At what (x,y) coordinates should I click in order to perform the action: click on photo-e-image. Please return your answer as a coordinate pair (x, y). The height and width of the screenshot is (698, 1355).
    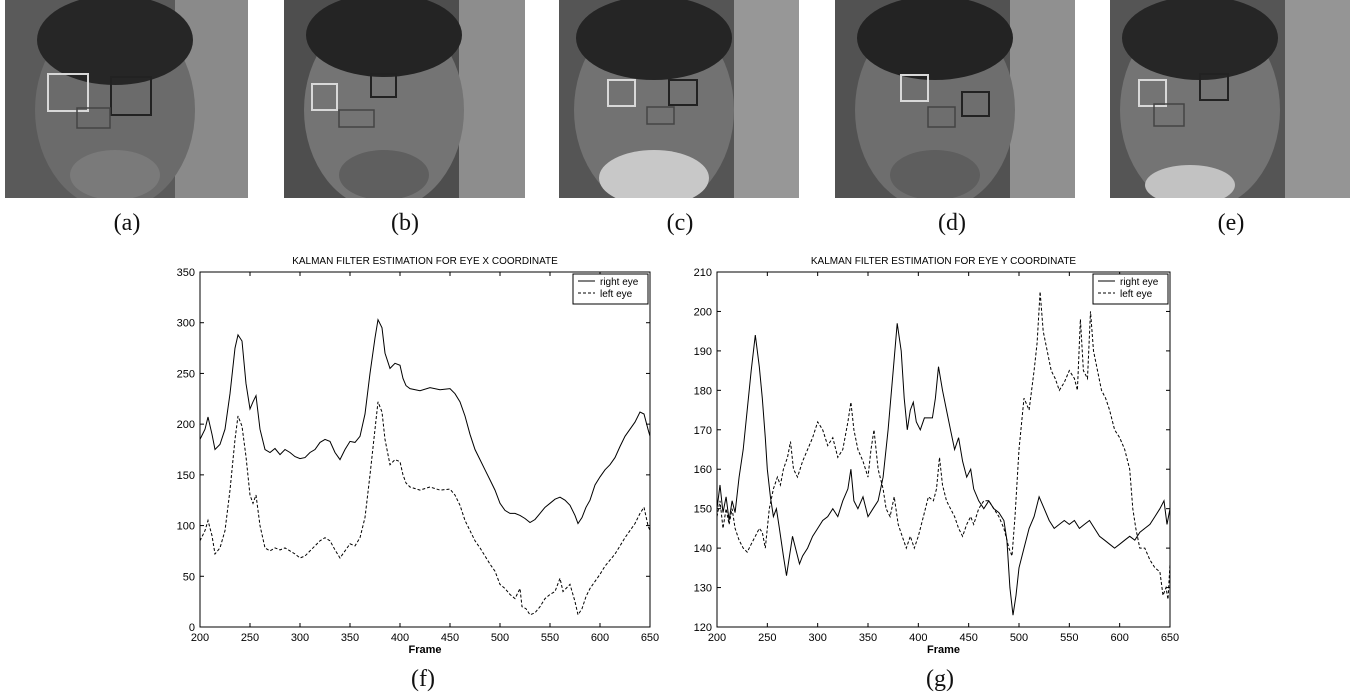
    Looking at the image, I should click on (1230, 99).